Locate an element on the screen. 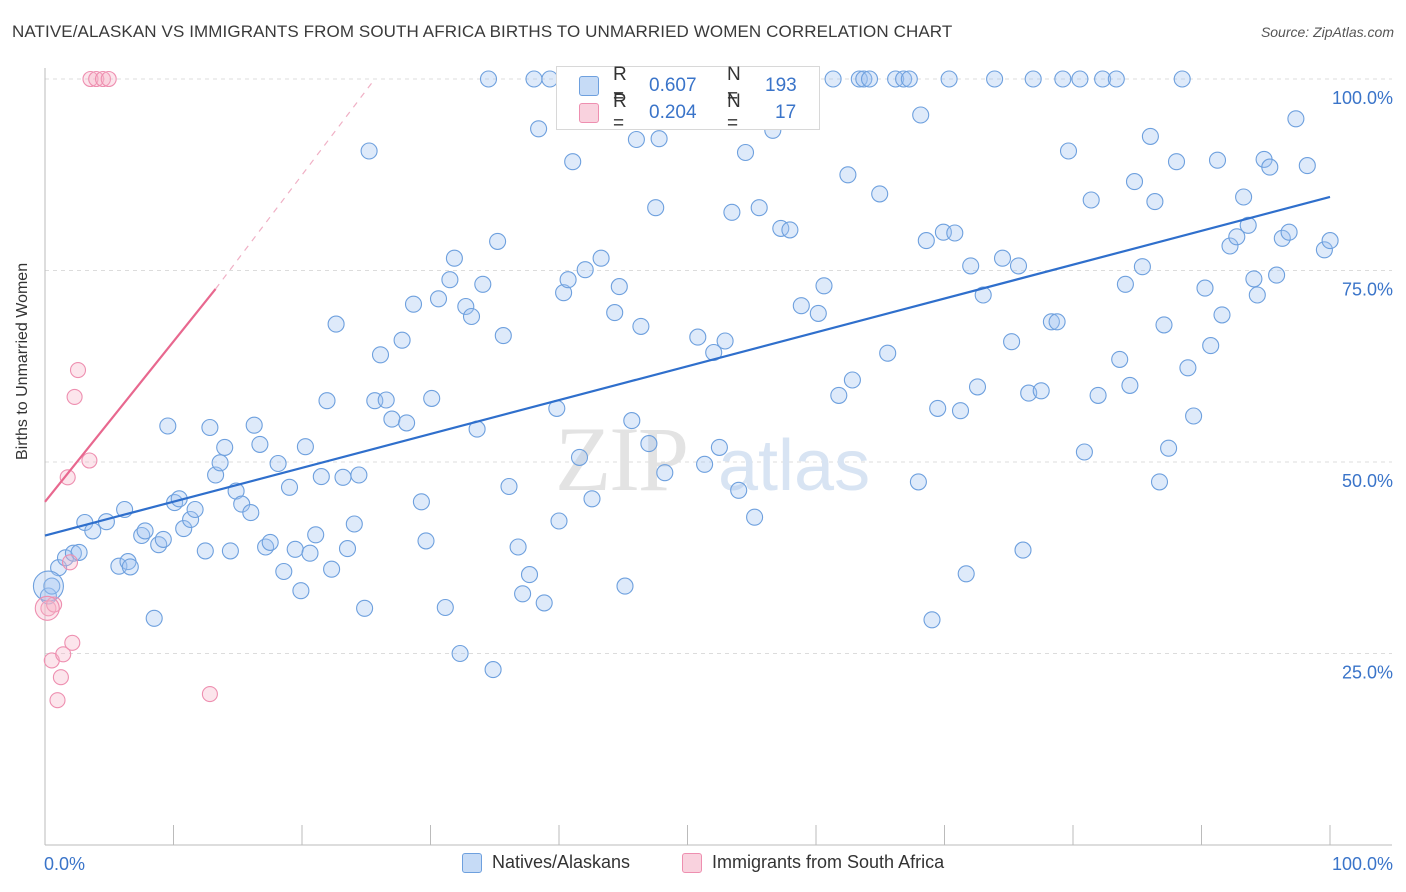  y-axis-title: Births to Unmarried Women is located at coordinates (22, 361).